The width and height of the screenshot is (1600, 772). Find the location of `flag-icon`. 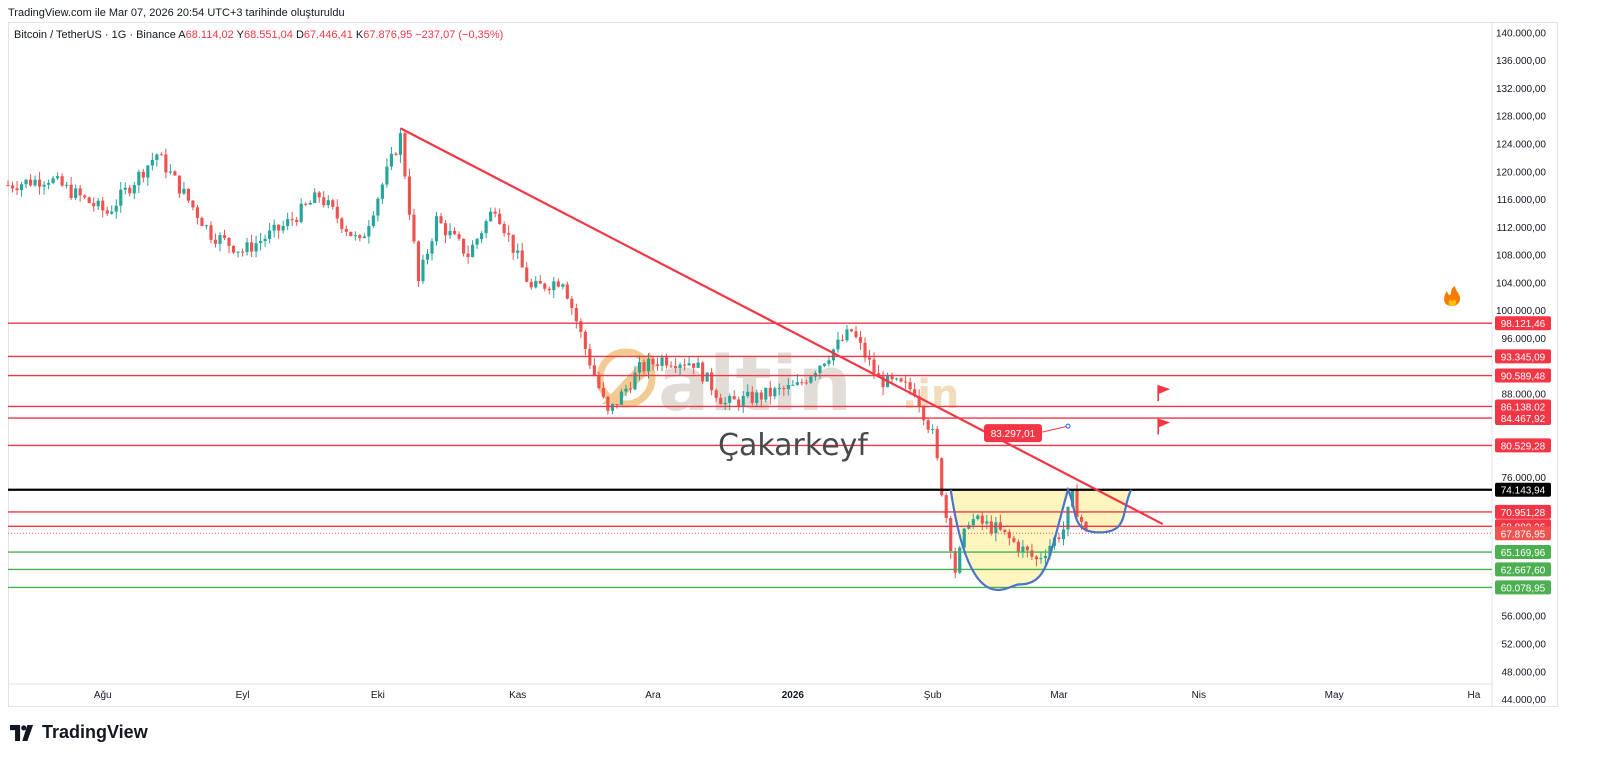

flag-icon is located at coordinates (1164, 393).